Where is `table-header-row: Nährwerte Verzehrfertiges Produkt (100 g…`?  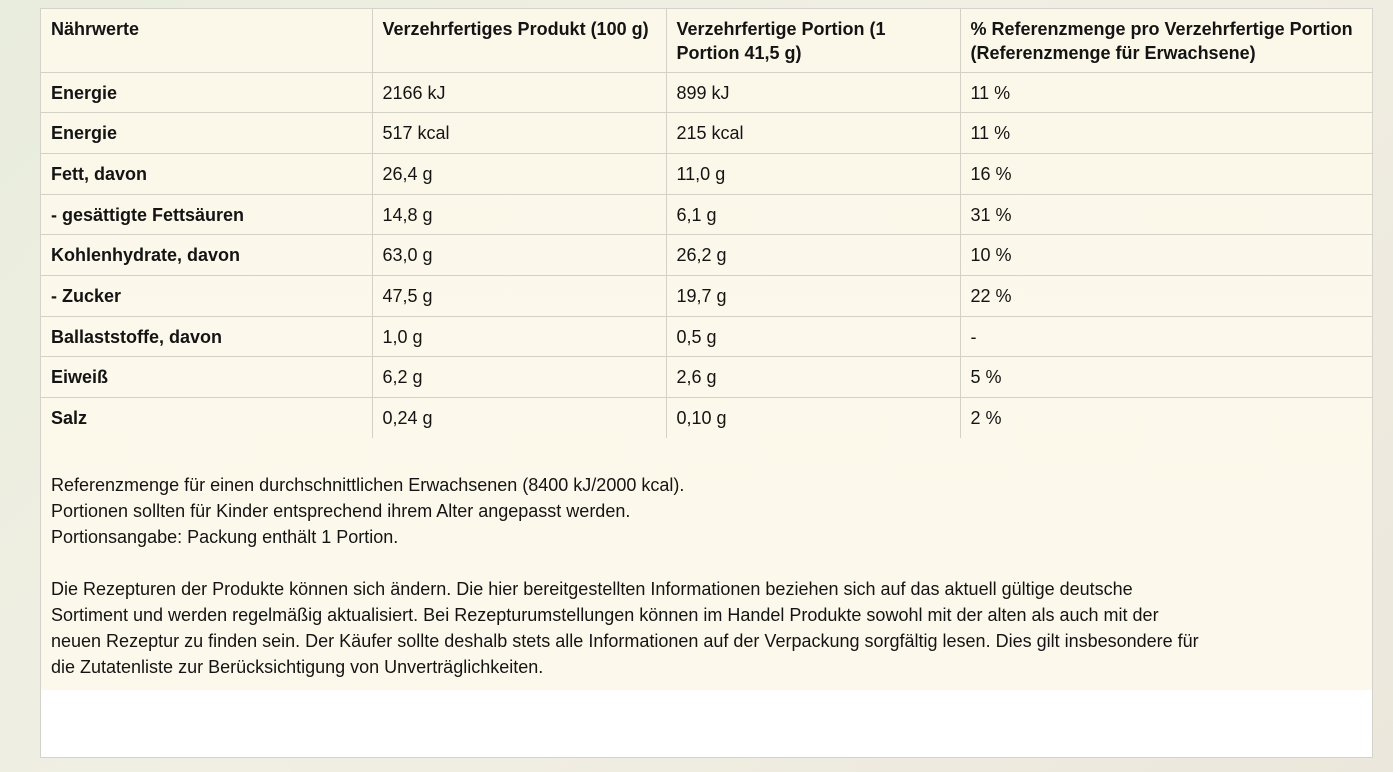 table-header-row: Nährwerte Verzehrfertiges Produkt (100 g… is located at coordinates (706, 41).